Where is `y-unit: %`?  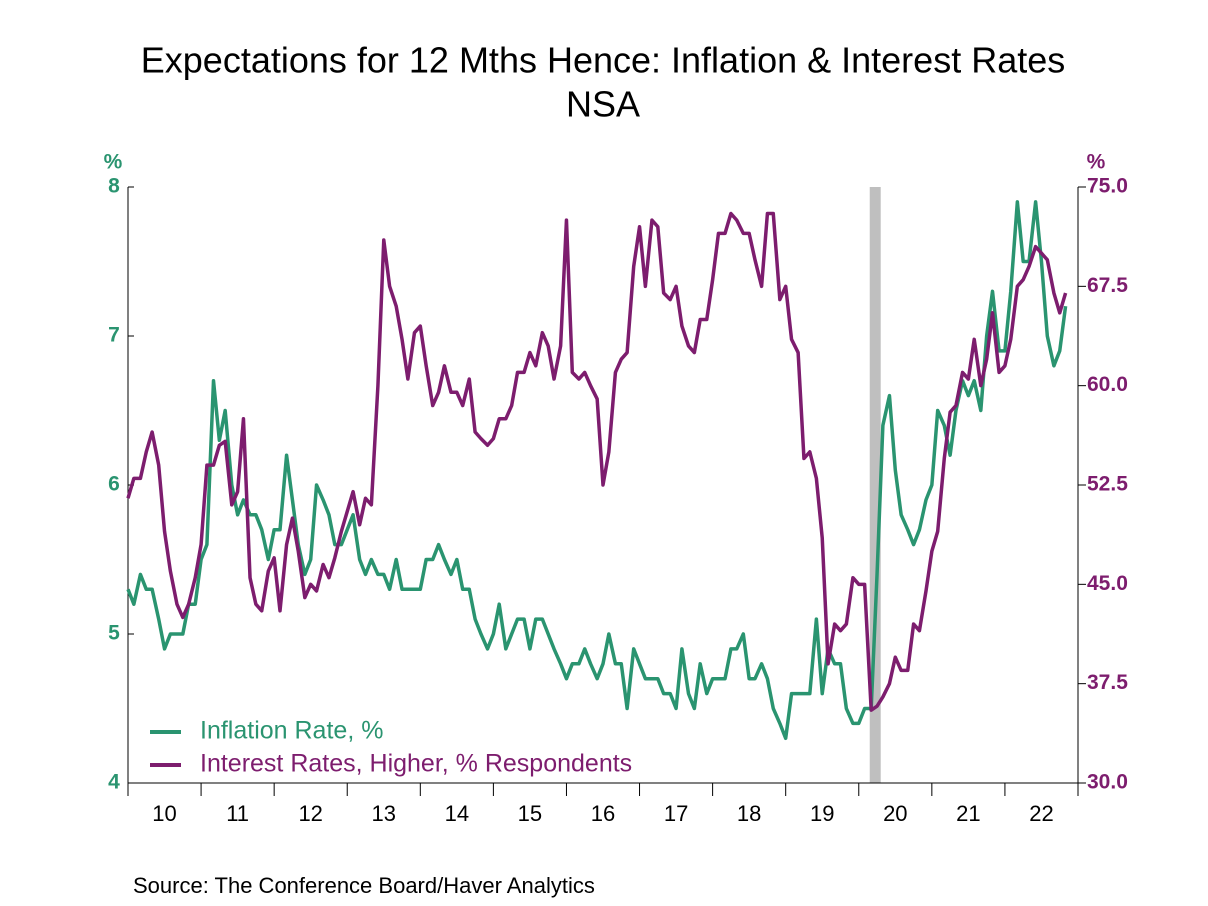
y-unit: % is located at coordinates (113, 162).